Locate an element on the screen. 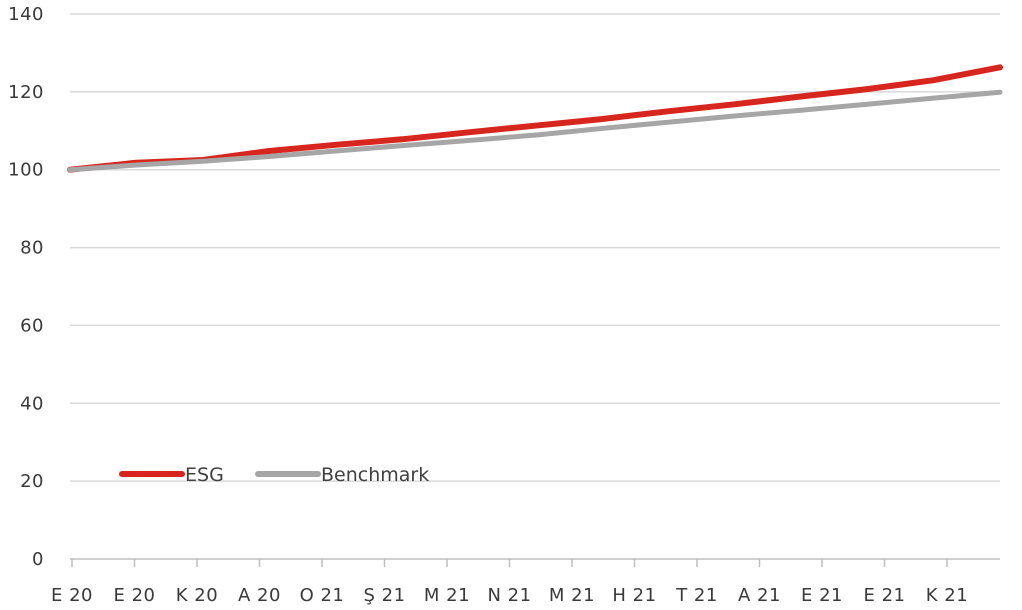  x-tick-label: K 20 is located at coordinates (197, 595).